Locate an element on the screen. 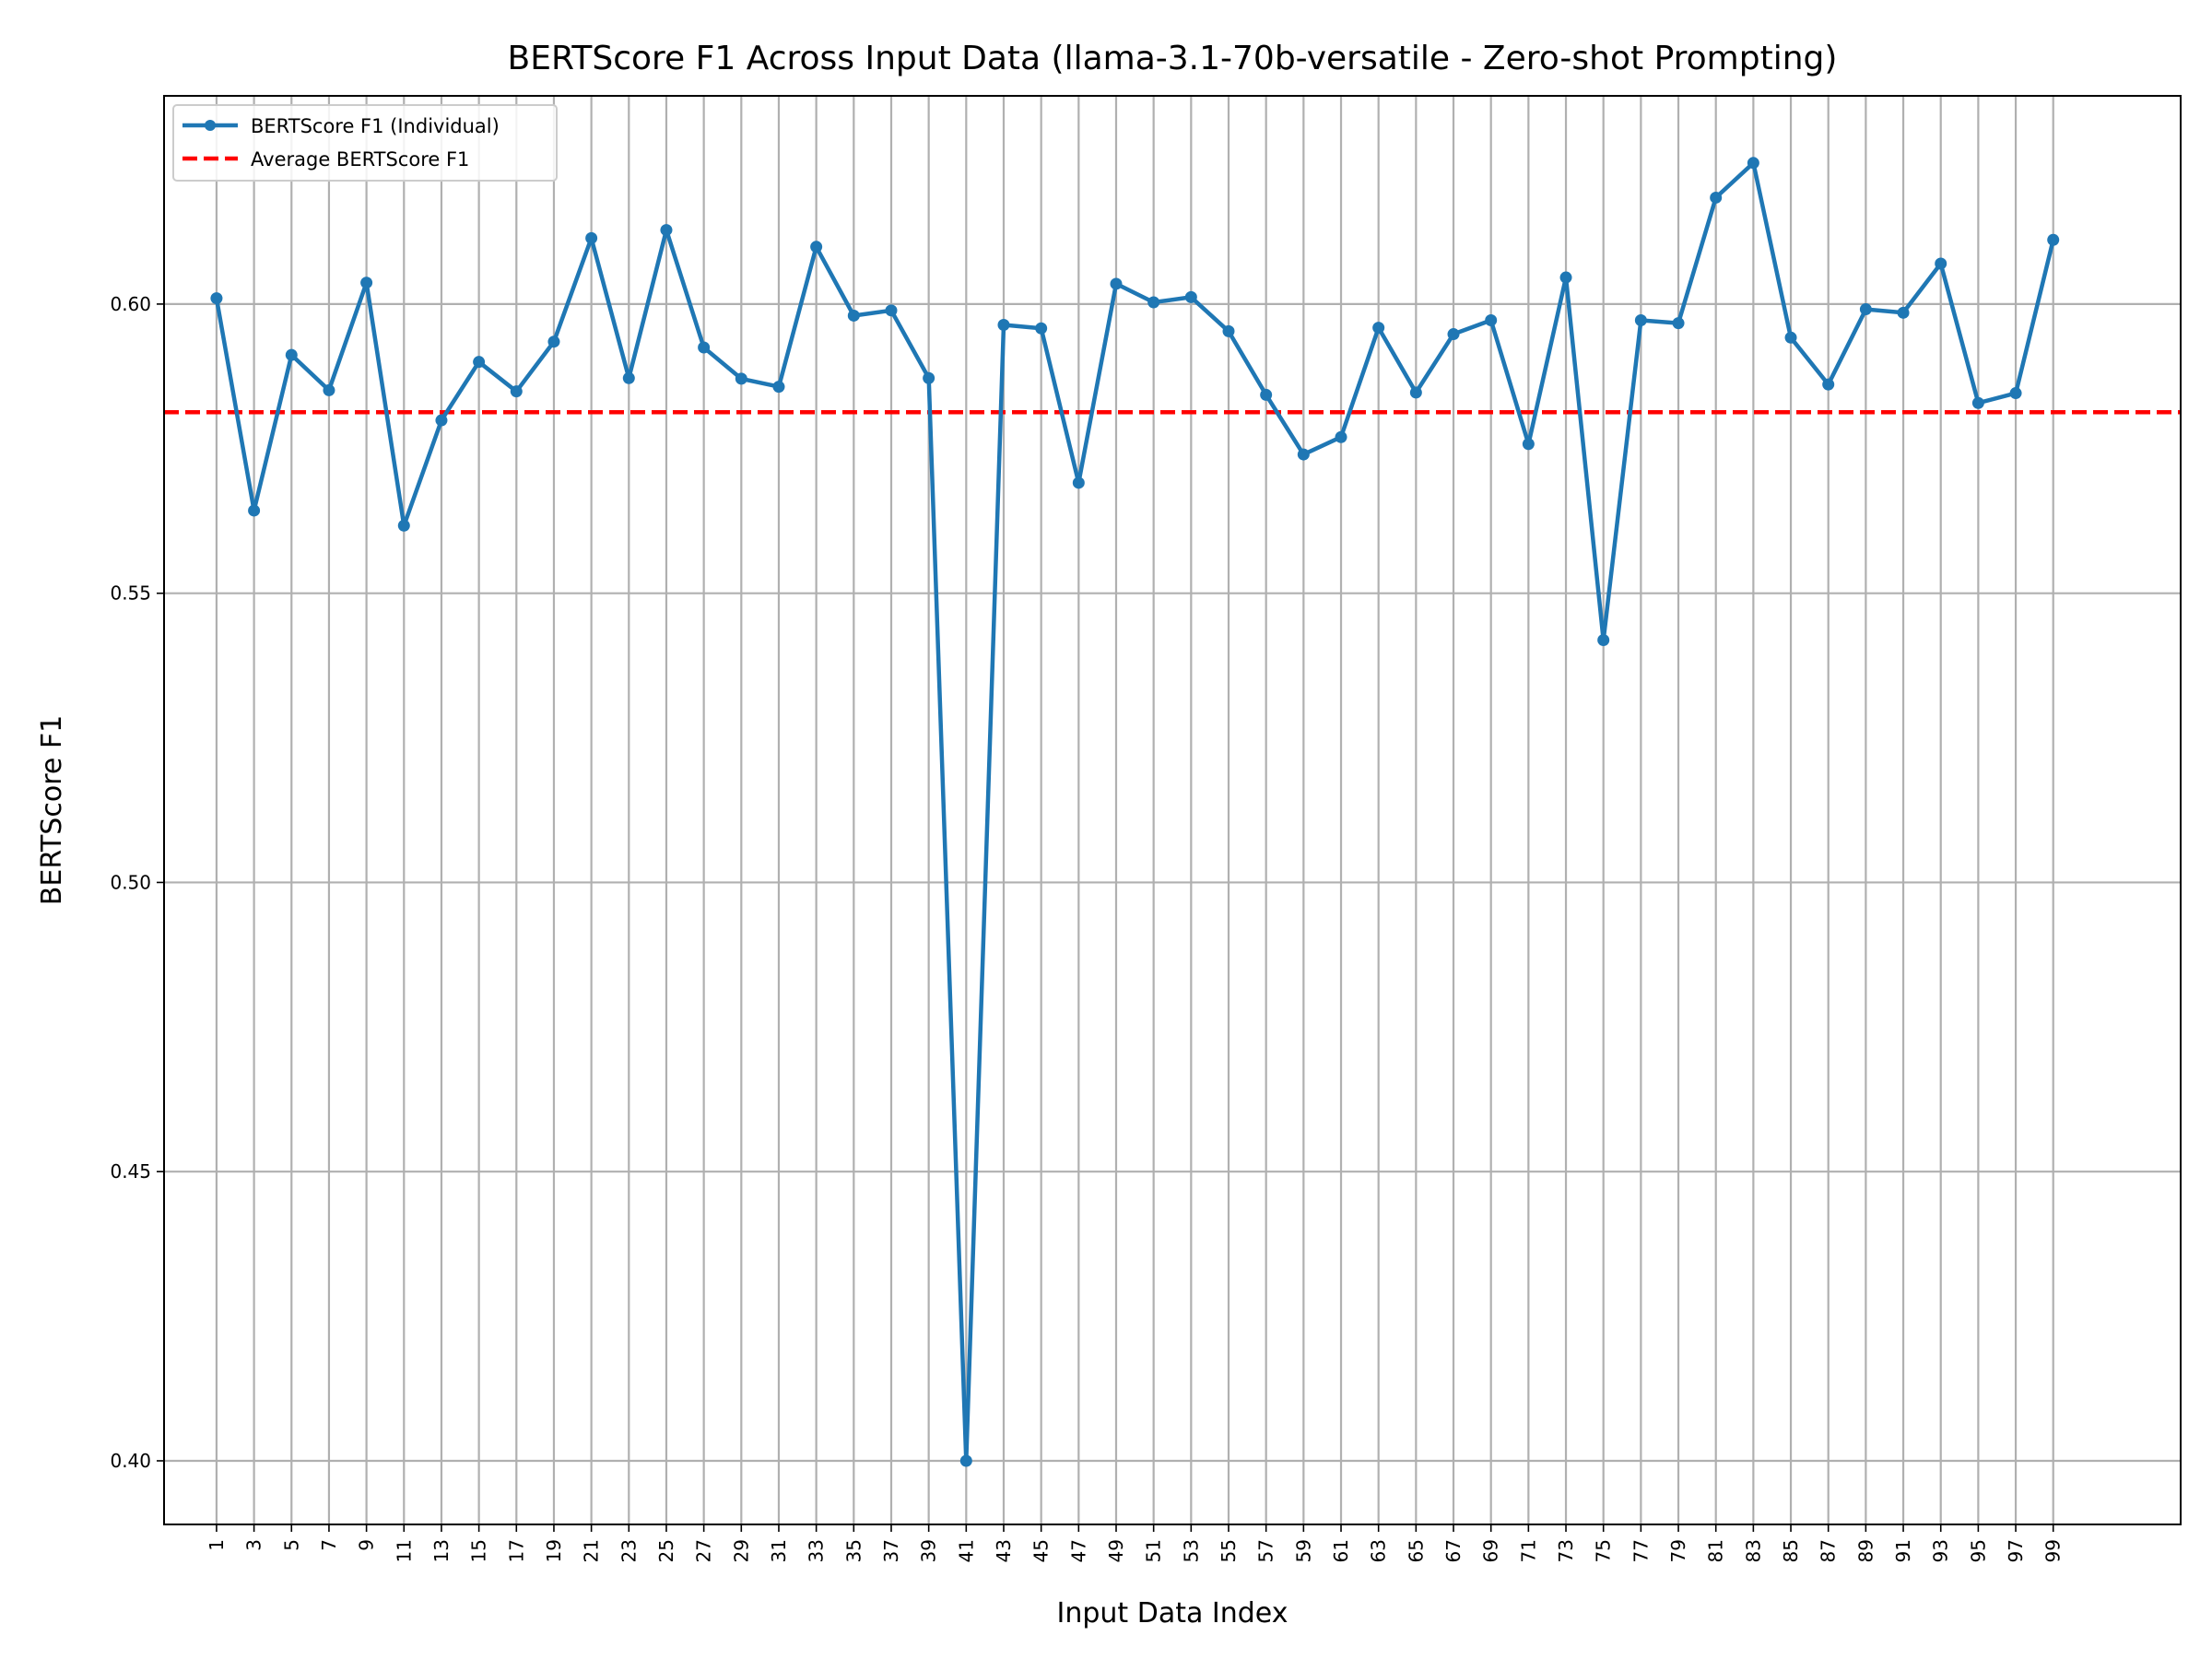 Image resolution: width=2212 pixels, height=1659 pixels. x-tick-label: 63 is located at coordinates (1379, 1550).